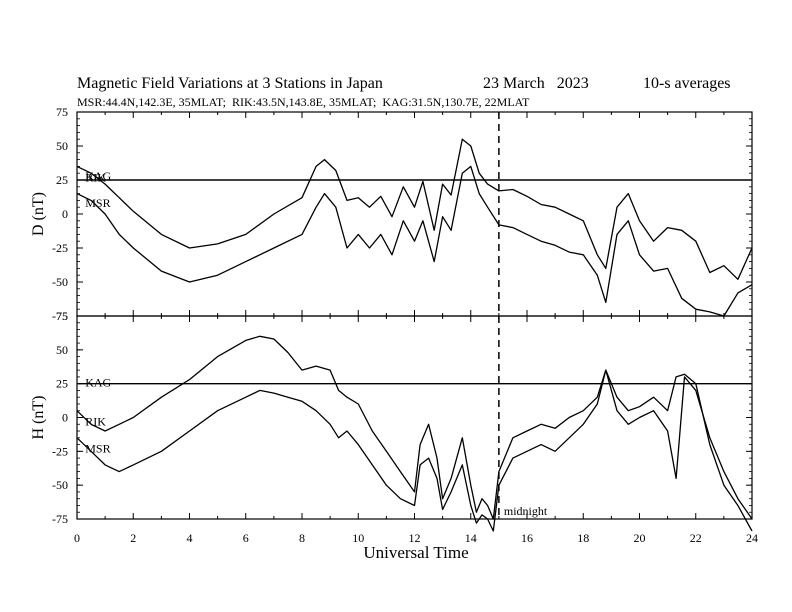 The width and height of the screenshot is (792, 612). Describe the element at coordinates (190, 538) in the screenshot. I see `x-tick-label: 4` at that location.